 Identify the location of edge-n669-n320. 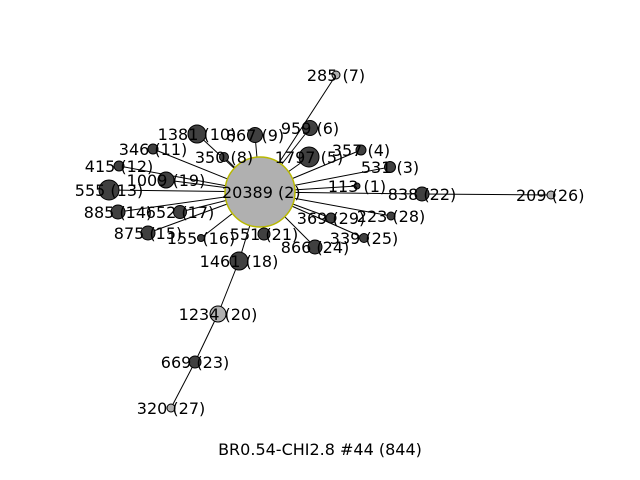
(183, 385).